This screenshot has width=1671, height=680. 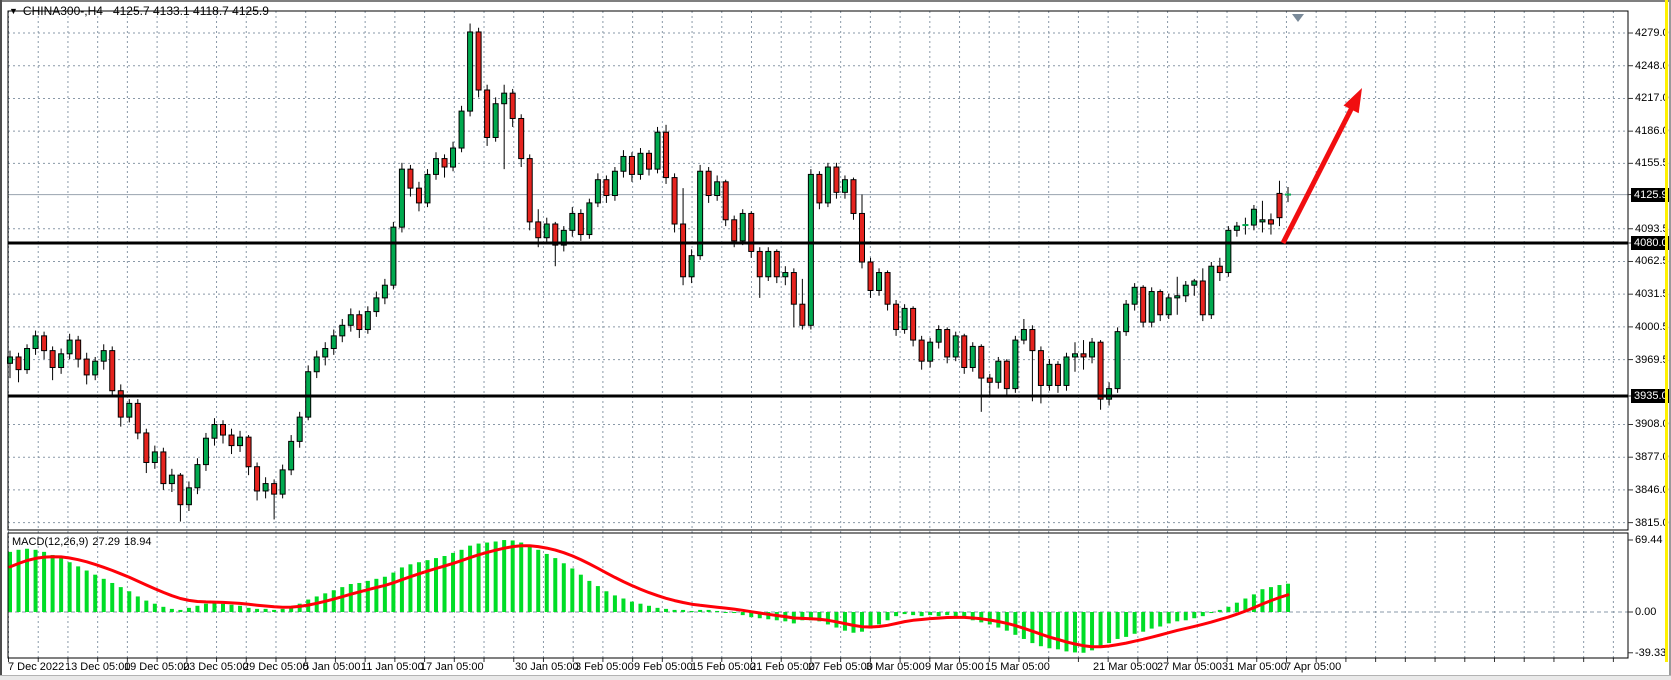 What do you see at coordinates (1670, 340) in the screenshot?
I see `window-right-edge` at bounding box center [1670, 340].